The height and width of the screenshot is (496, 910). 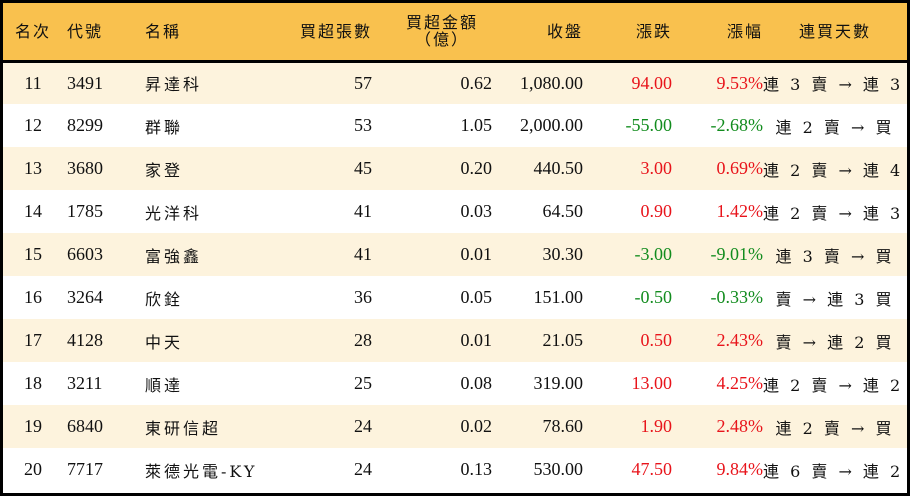 What do you see at coordinates (441, 23) in the screenshot?
I see `header-net-buy-amount-line1: 買超金額` at bounding box center [441, 23].